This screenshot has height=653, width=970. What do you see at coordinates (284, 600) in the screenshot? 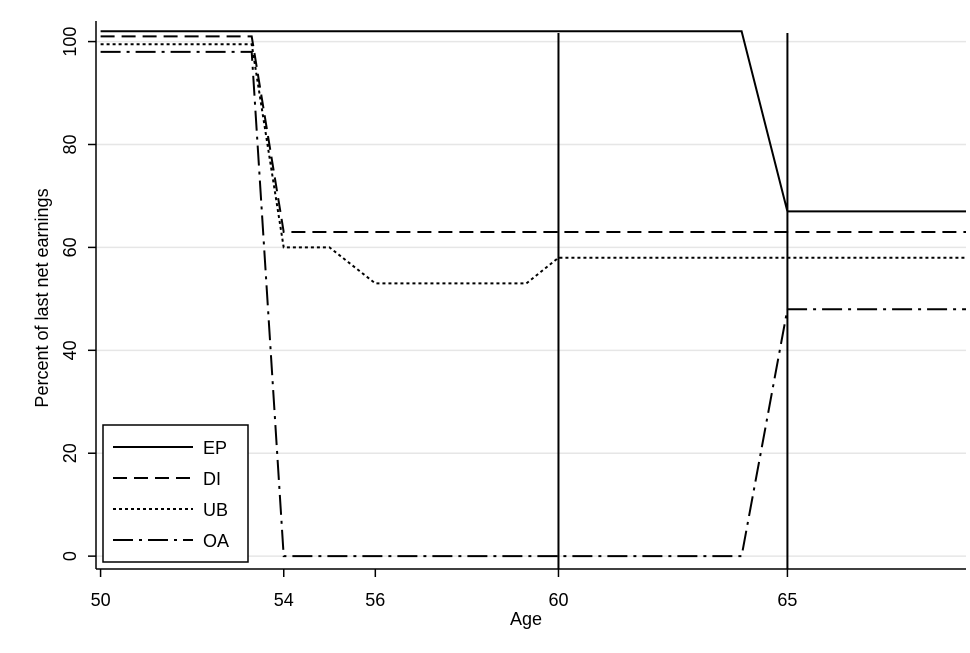
I see `x-tick-label-54: 54` at bounding box center [284, 600].